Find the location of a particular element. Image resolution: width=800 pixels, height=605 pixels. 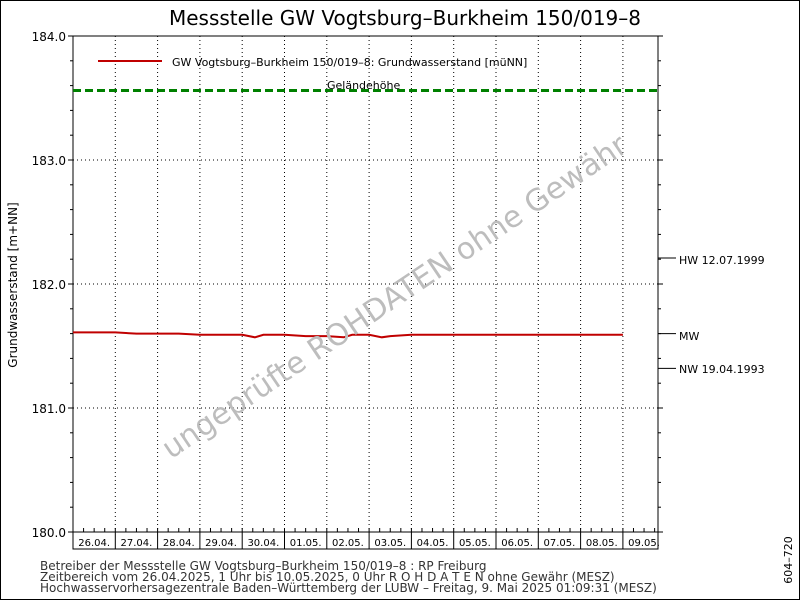

x-tick-label: 03.05. is located at coordinates (390, 543).